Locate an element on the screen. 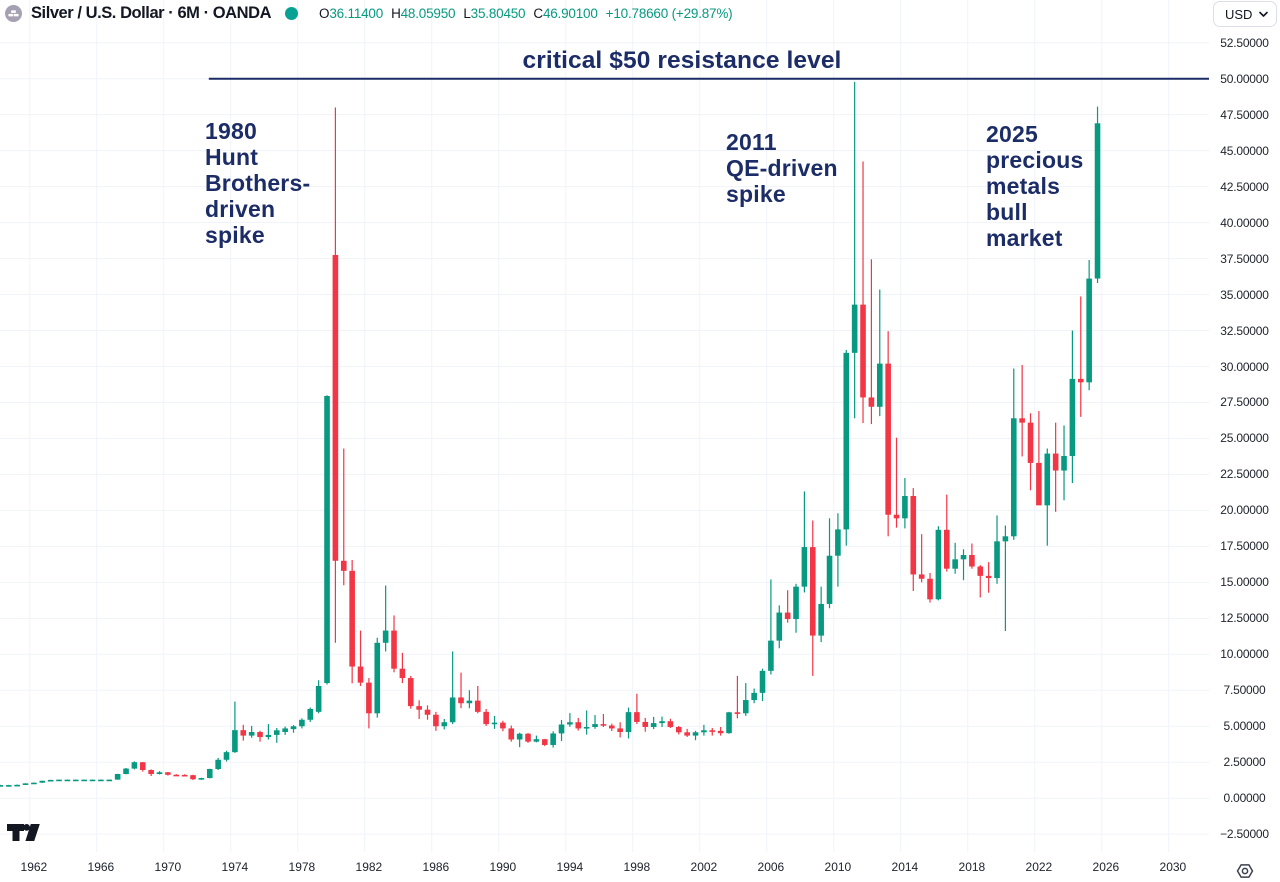 Image resolution: width=1280 pixels, height=882 pixels. time-axis-label: 1982 is located at coordinates (369, 867).